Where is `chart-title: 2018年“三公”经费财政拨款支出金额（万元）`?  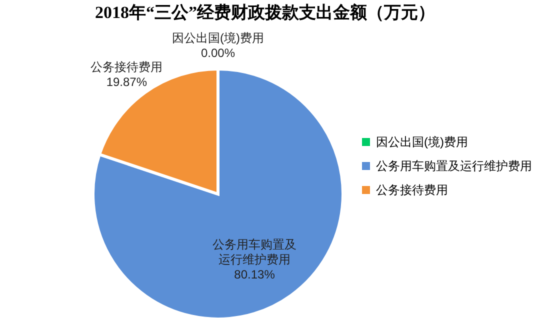 chart-title: 2018年“三公”经费财政拨款支出金额（万元） is located at coordinates (265, 12).